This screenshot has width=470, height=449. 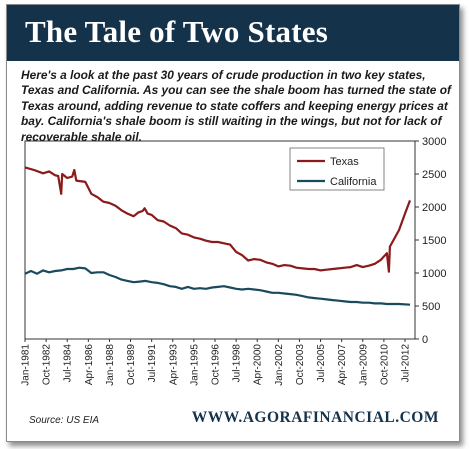 What do you see at coordinates (434, 175) in the screenshot?
I see `y-tick-label: 2500` at bounding box center [434, 175].